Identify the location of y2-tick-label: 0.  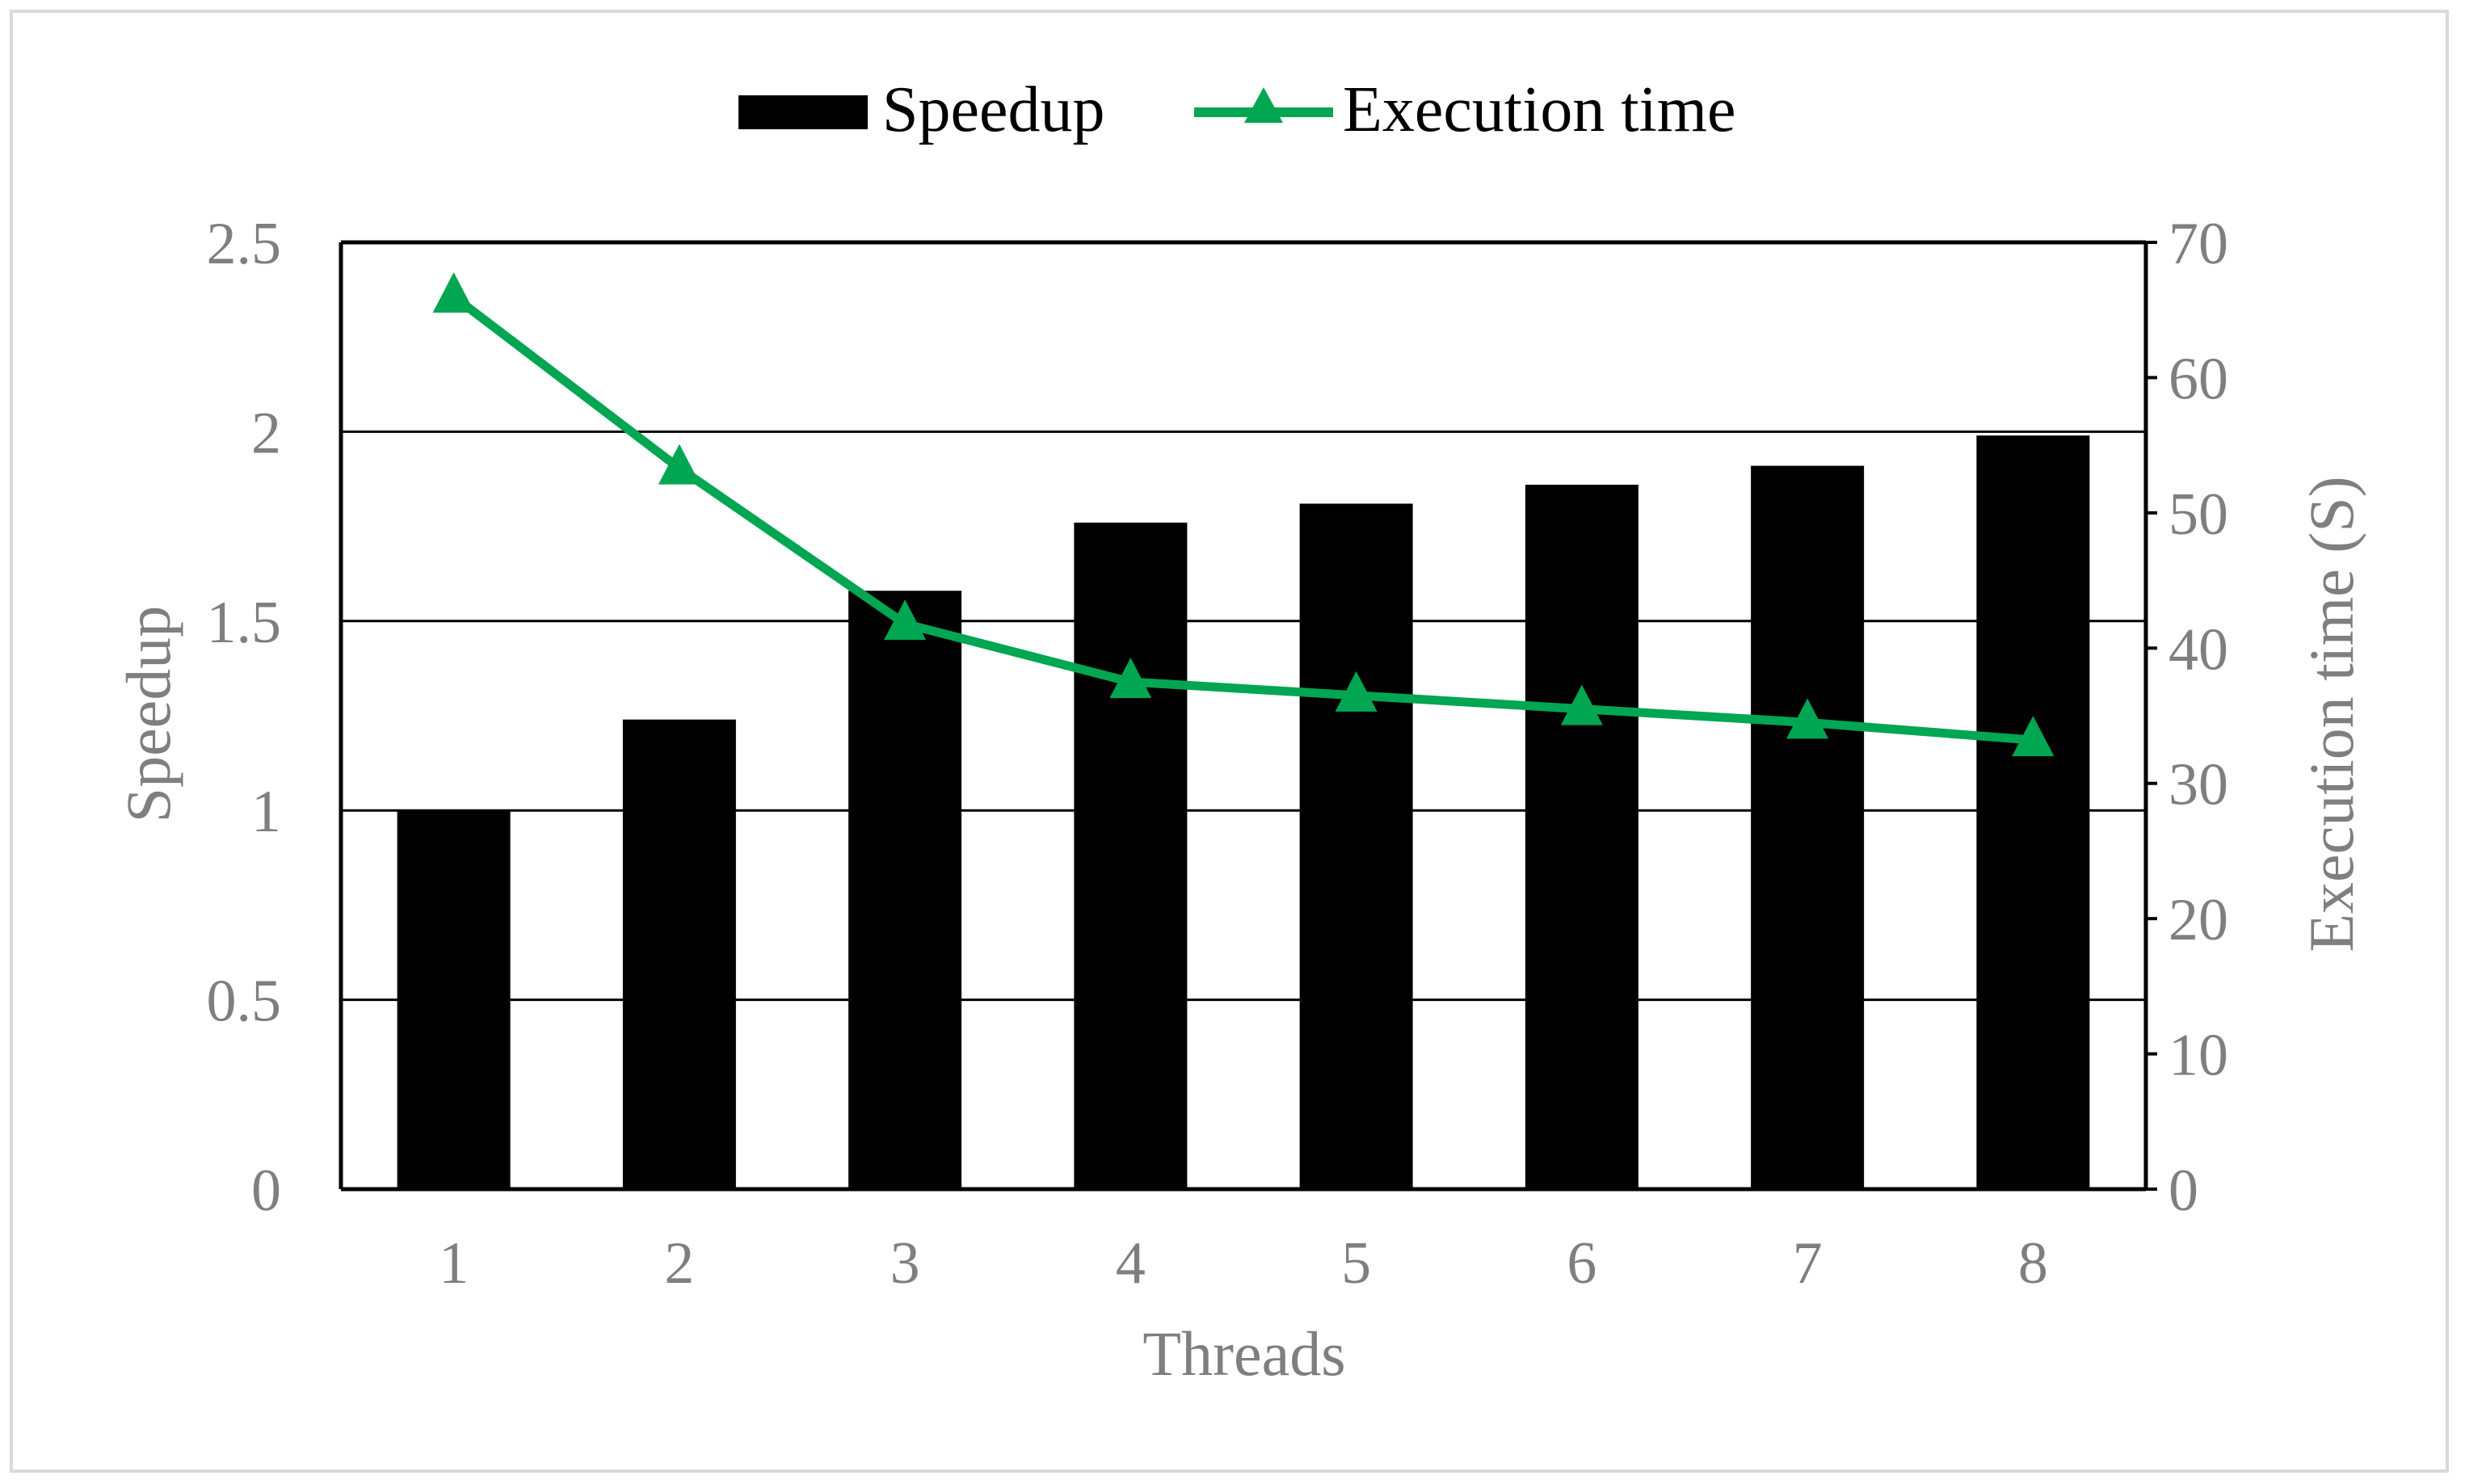
(2183, 1191).